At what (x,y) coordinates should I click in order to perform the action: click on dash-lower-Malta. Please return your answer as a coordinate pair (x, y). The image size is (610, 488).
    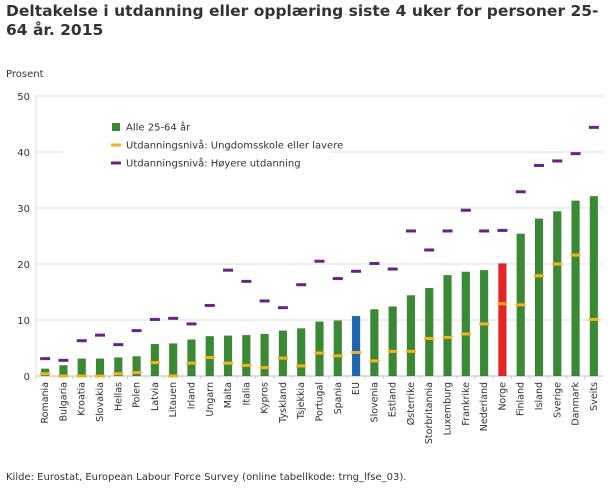
    Looking at the image, I should click on (228, 363).